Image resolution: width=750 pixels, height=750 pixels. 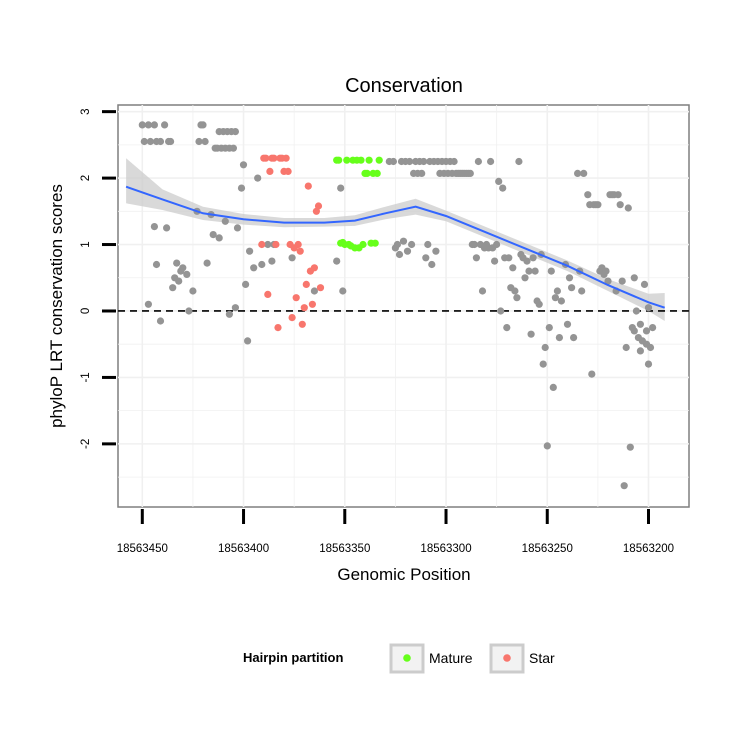 I want to click on smooth-line-layer, so click(x=395, y=247).